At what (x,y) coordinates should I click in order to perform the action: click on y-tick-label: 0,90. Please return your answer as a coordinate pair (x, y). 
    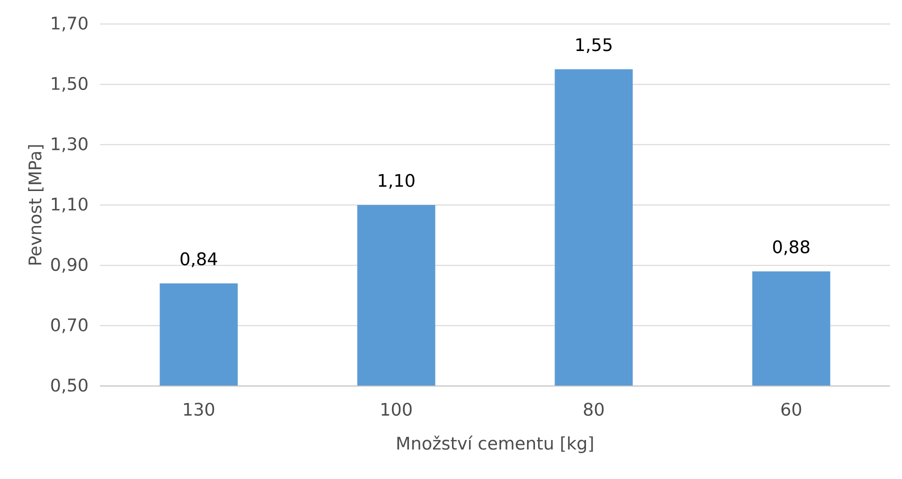
    Looking at the image, I should click on (69, 265).